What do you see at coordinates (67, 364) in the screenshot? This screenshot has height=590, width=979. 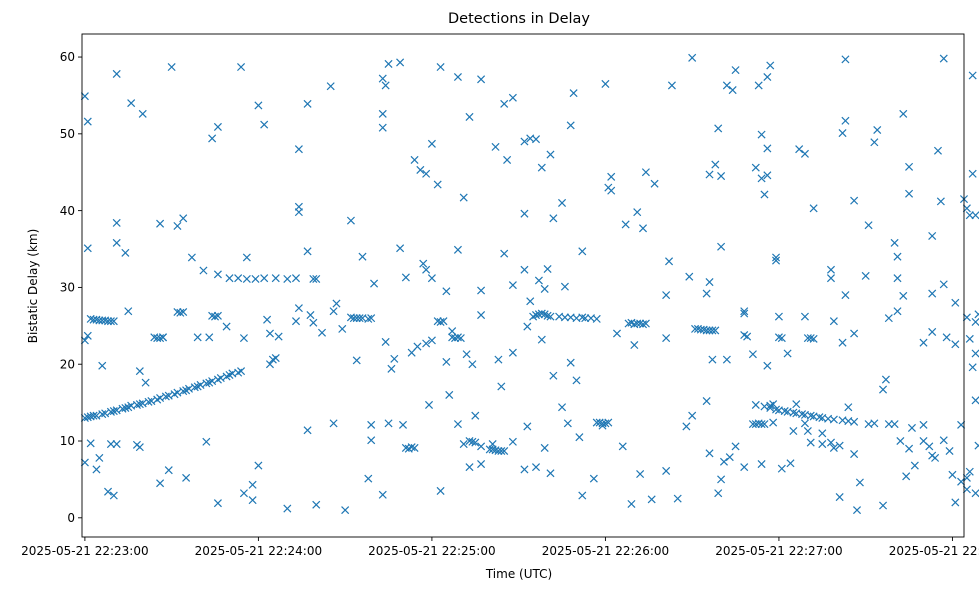 I see `y-tick-label: 20` at bounding box center [67, 364].